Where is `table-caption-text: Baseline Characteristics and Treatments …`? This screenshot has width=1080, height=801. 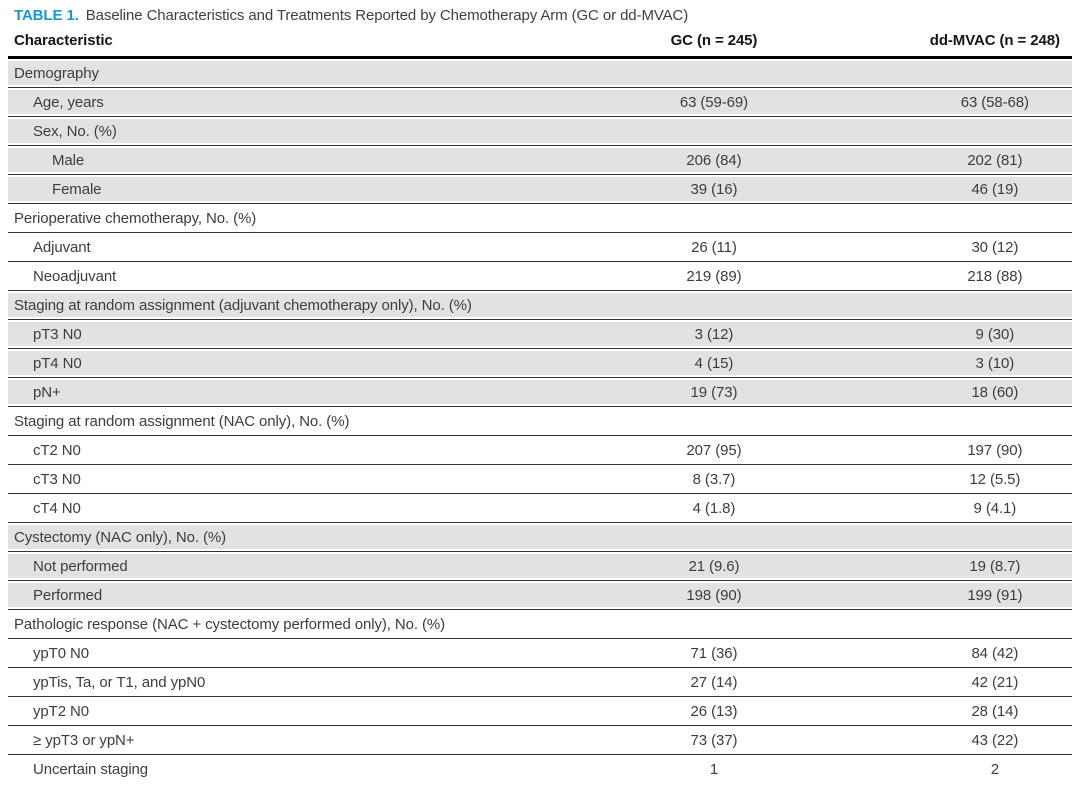 table-caption-text: Baseline Characteristics and Treatments … is located at coordinates (387, 15).